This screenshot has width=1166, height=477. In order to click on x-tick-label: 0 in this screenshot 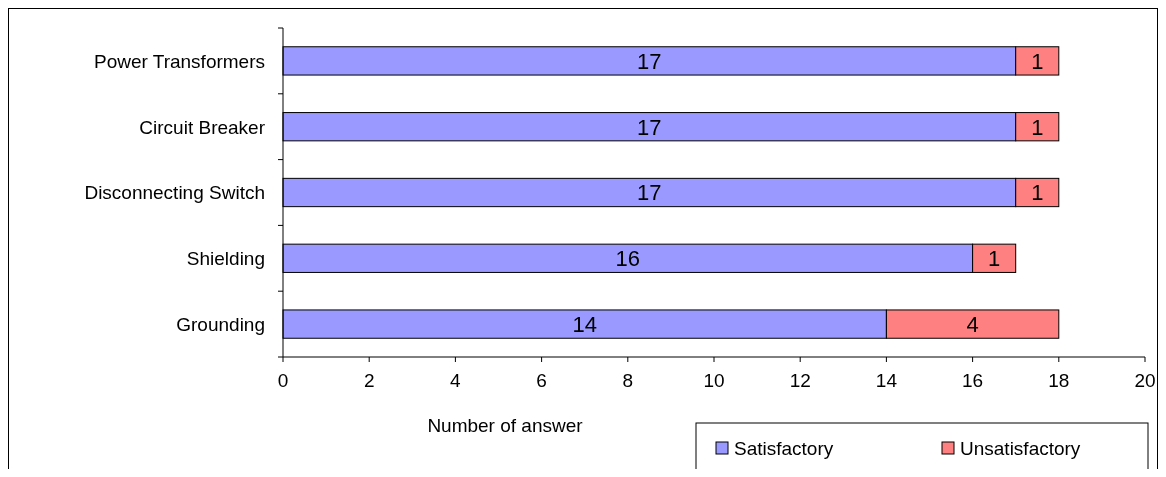, I will do `click(283, 380)`.